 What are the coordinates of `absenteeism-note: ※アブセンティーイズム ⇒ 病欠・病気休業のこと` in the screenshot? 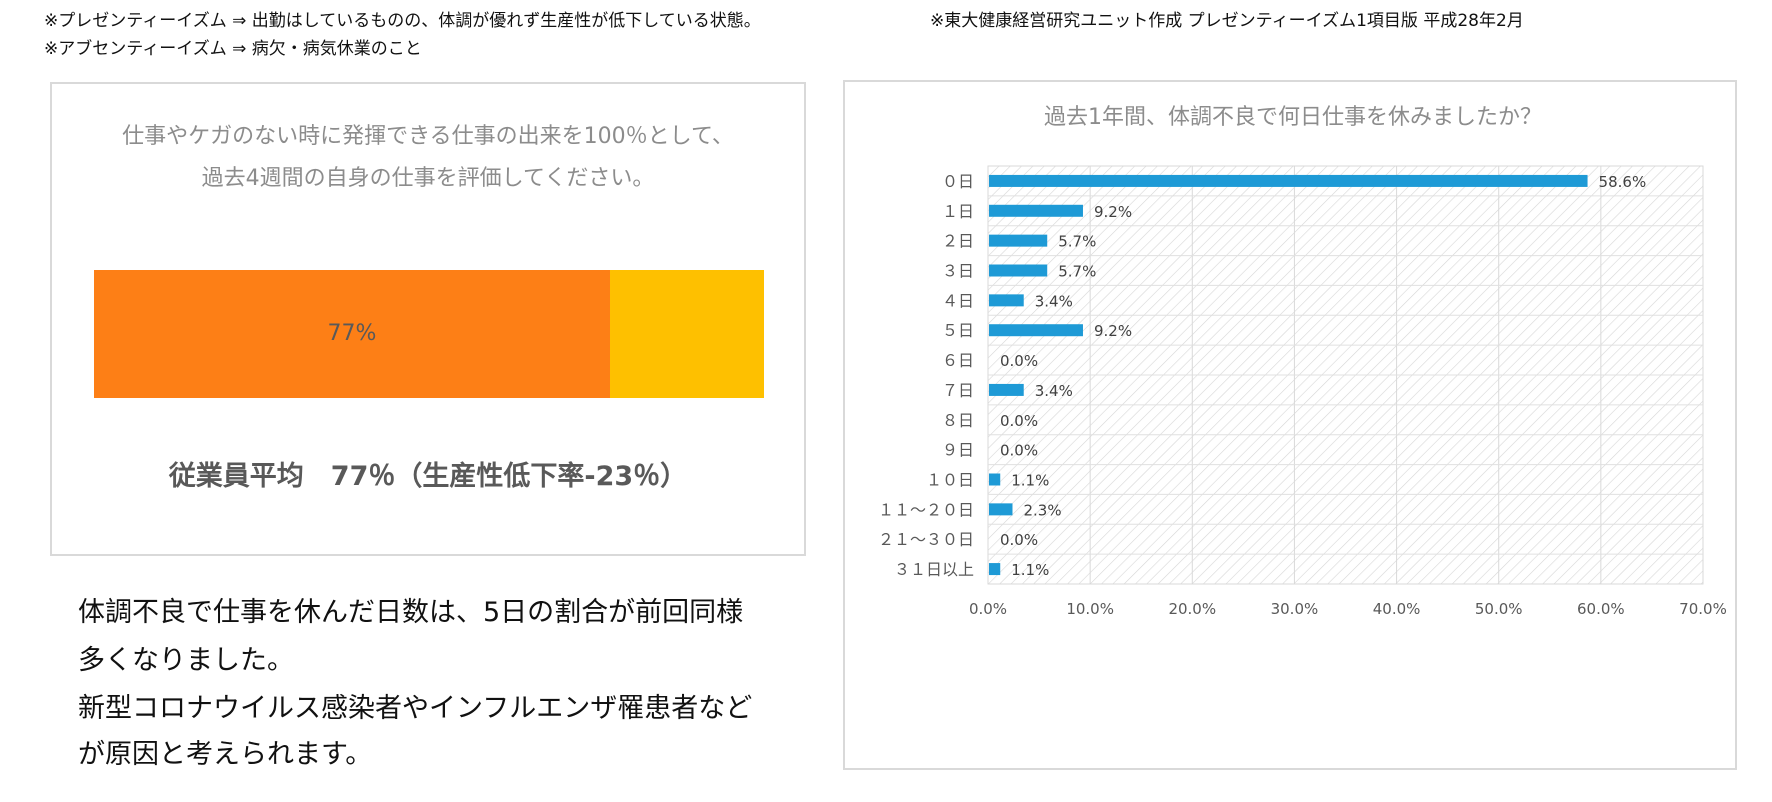 It's located at (233, 49).